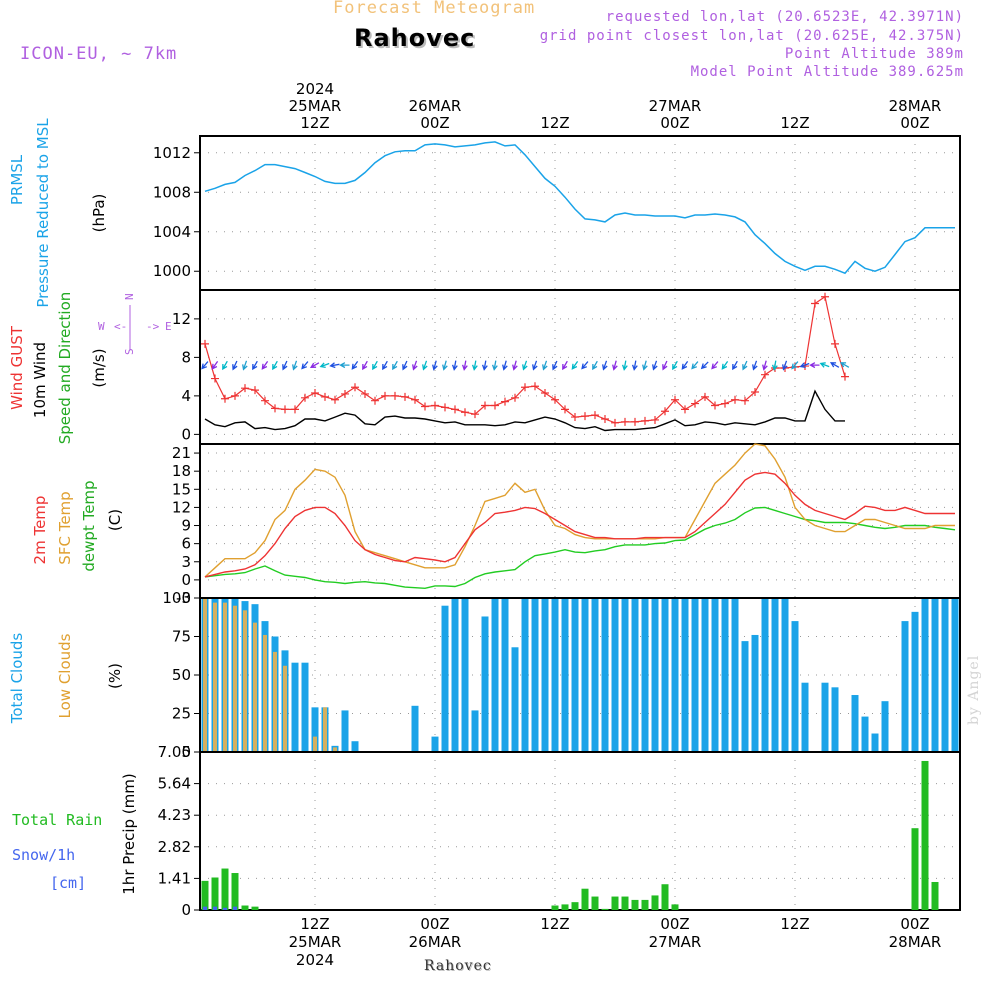  What do you see at coordinates (89, 525) in the screenshot?
I see `dewpoint-label: dewpt Temp` at bounding box center [89, 525].